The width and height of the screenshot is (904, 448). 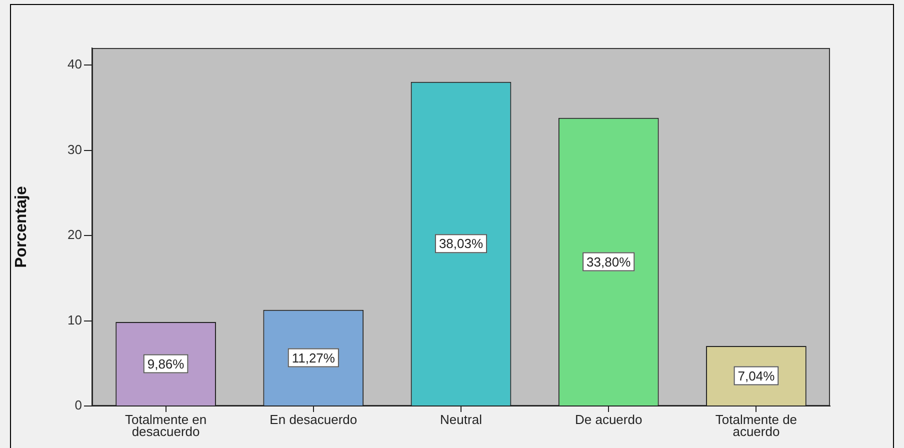 I want to click on x-tick-label: De acuerdo, so click(x=608, y=419).